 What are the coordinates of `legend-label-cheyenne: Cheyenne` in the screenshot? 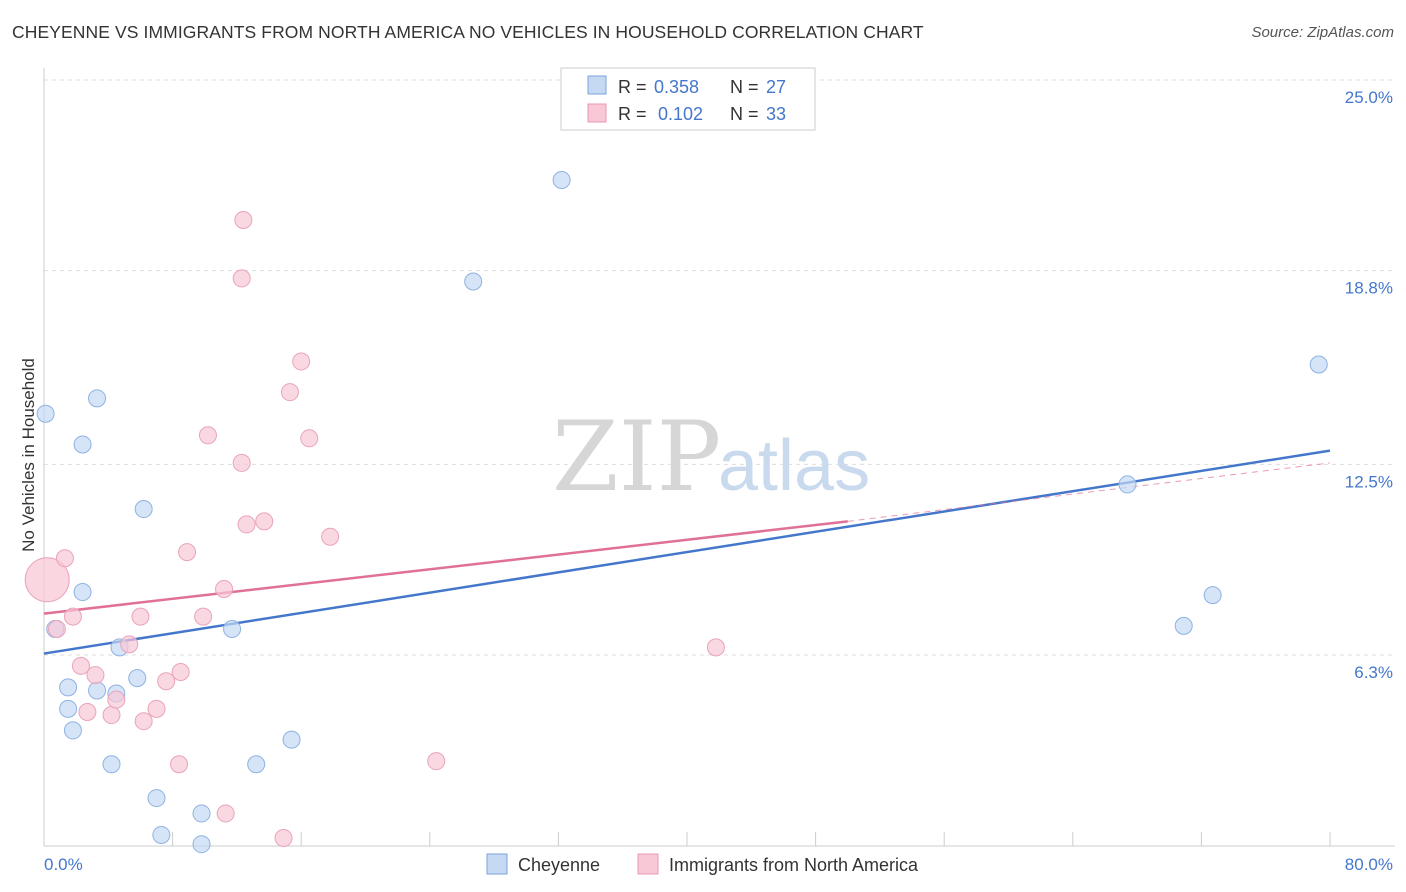 It's located at (559, 865).